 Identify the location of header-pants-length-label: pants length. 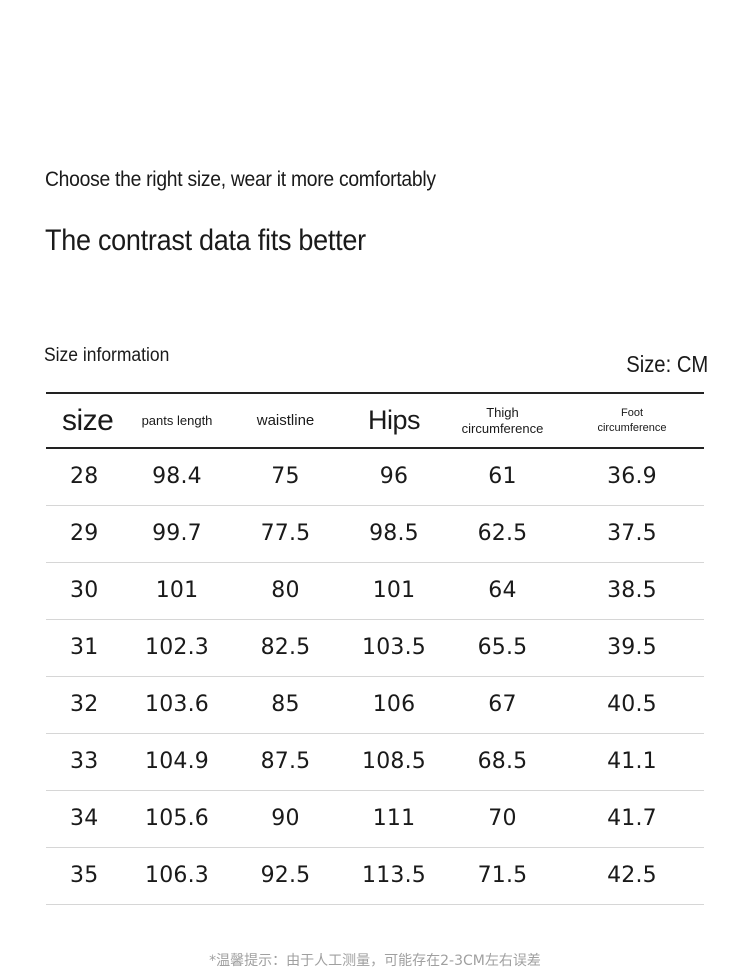
(177, 420).